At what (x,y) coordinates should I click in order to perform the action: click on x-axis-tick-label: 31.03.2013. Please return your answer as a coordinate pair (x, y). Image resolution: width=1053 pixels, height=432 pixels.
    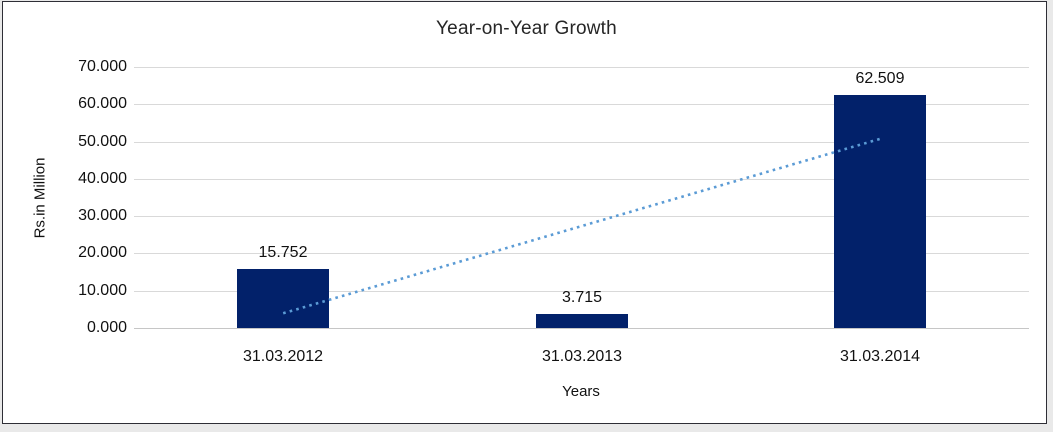
    Looking at the image, I should click on (582, 356).